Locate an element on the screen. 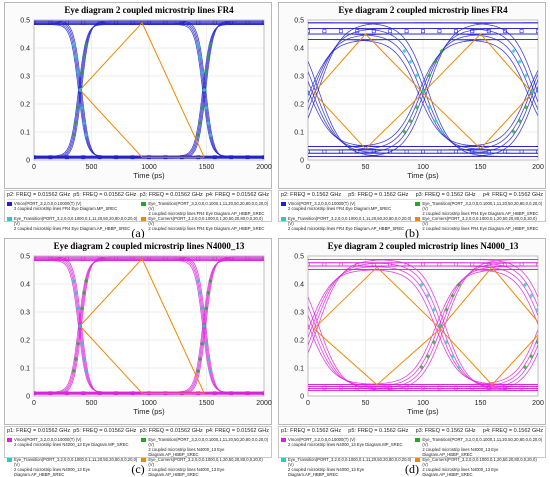  x-tick-label: 500 is located at coordinates (92, 403).